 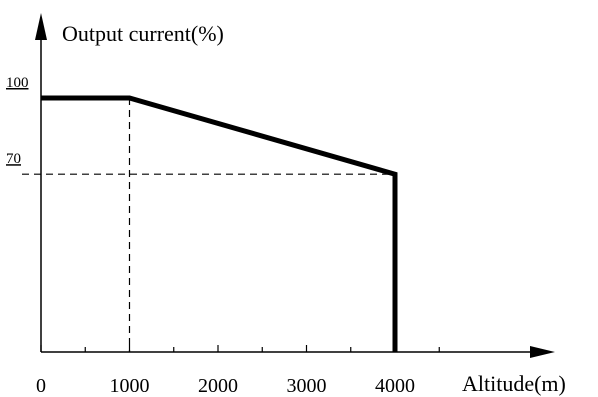 I want to click on x-tick-label: 3000, so click(x=307, y=386).